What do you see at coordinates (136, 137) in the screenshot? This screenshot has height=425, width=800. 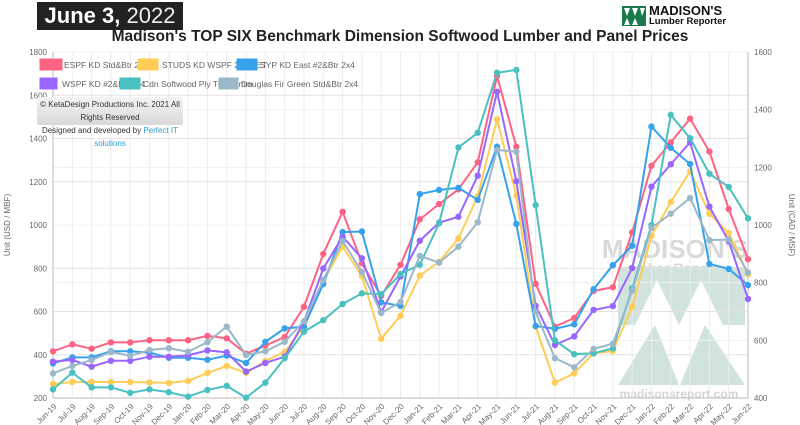 I see `perfect-it-link: Perfect IT solutions` at bounding box center [136, 137].